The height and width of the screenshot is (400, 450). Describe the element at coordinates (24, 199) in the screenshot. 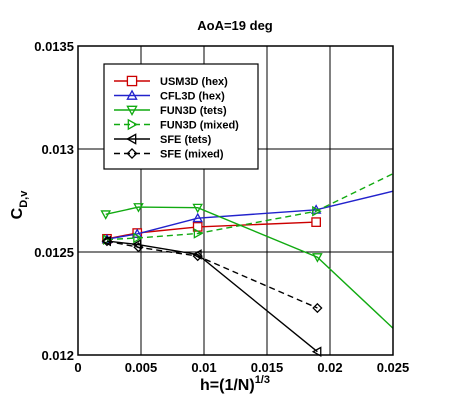

I see `y-axis-title-sub: D,v` at that location.